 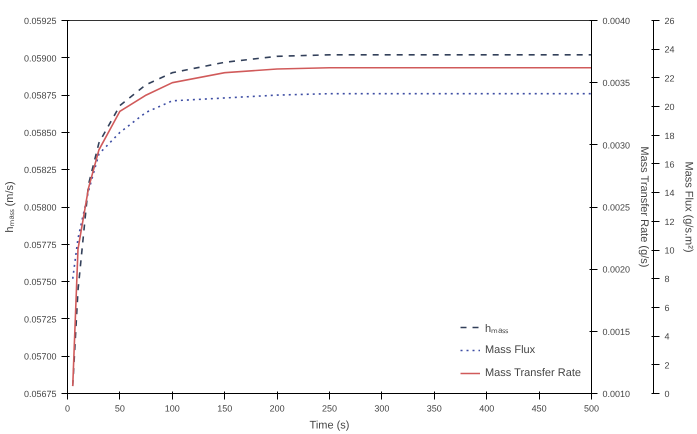 I want to click on x-tick-label: 400, so click(x=486, y=409).